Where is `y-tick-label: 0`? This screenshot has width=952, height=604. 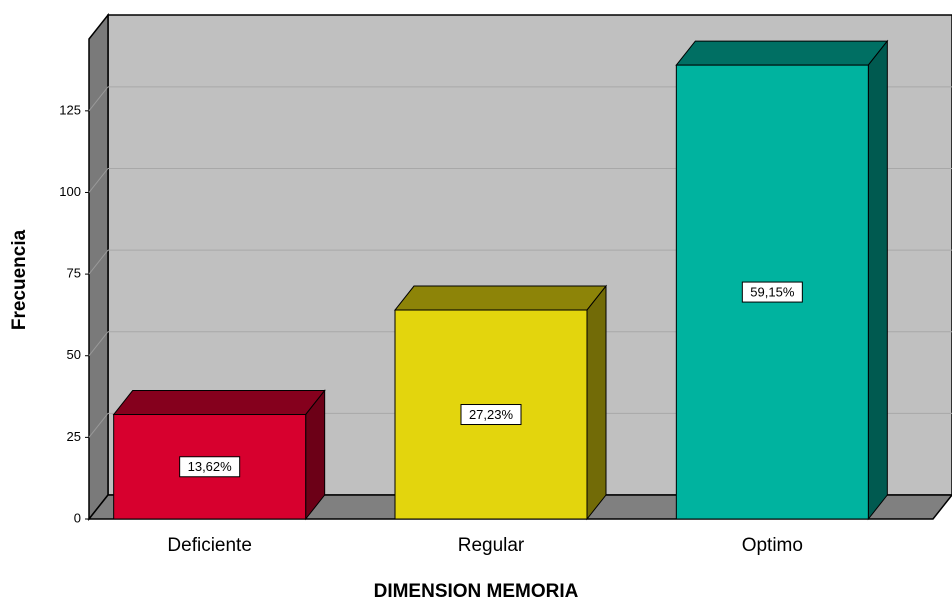 y-tick-label: 0 is located at coordinates (77, 517).